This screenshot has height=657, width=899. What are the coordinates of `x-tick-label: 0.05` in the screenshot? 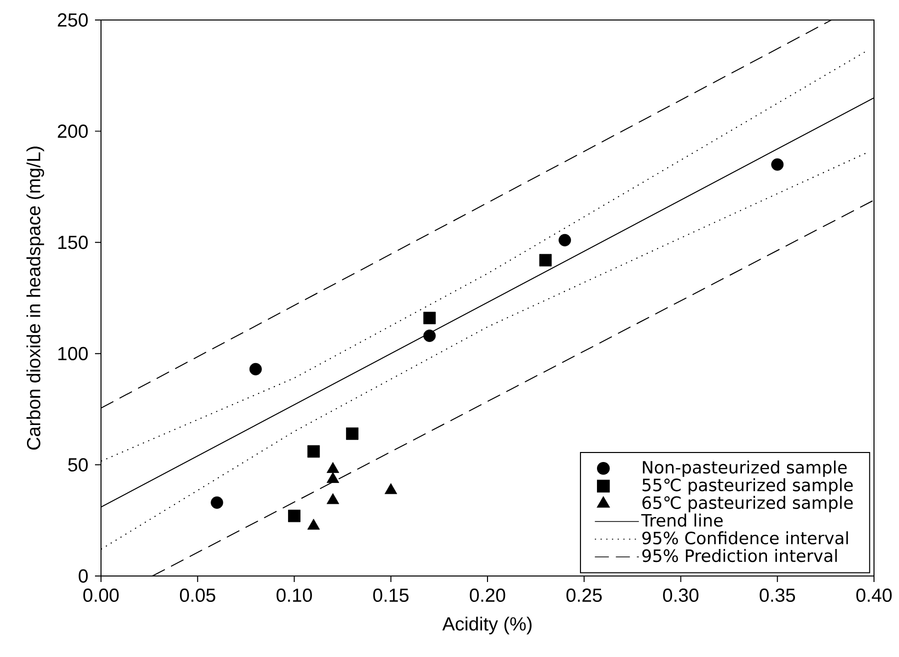 It's located at (198, 595).